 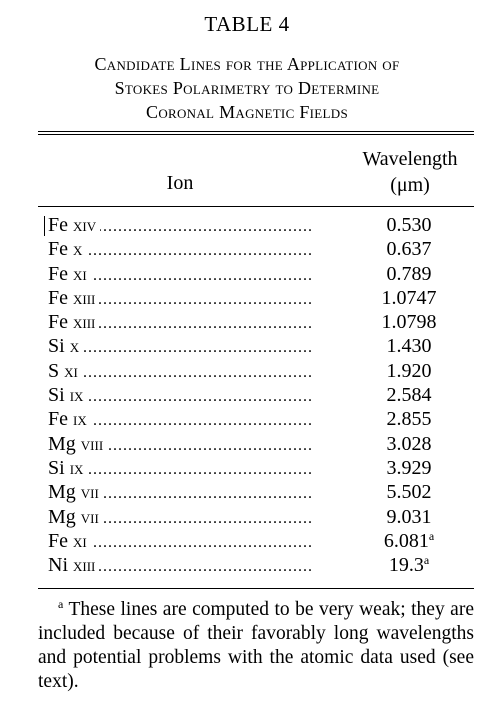 I want to click on caption-line-1: Candidate Lines for the Application of, so click(x=247, y=64).